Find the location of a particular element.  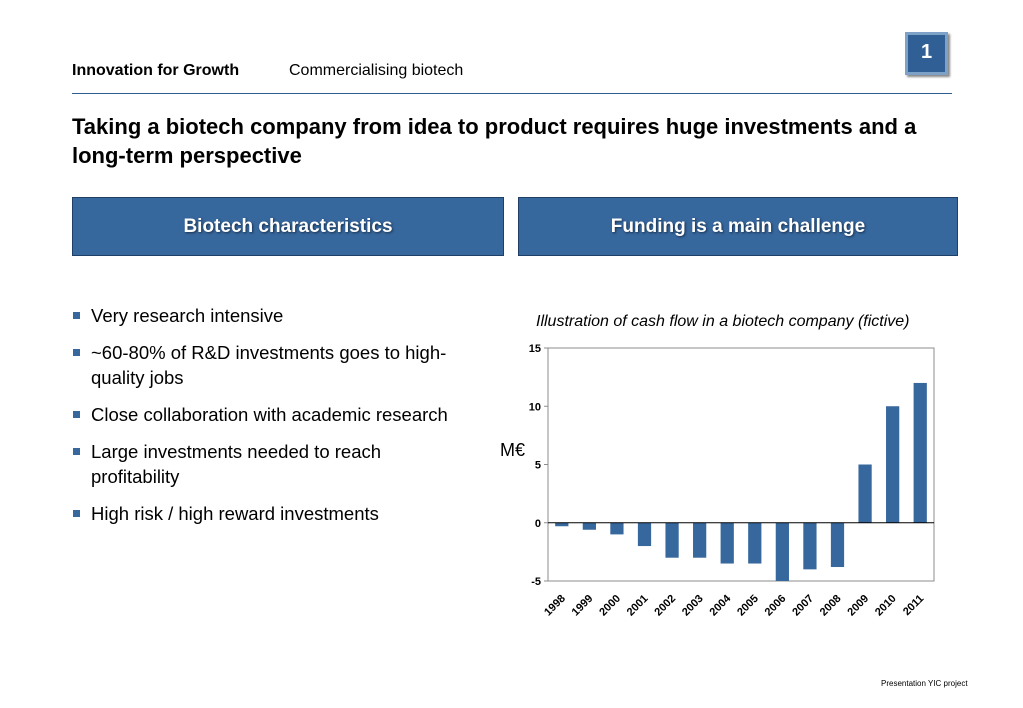

y-tick-label: 15 is located at coordinates (535, 349).